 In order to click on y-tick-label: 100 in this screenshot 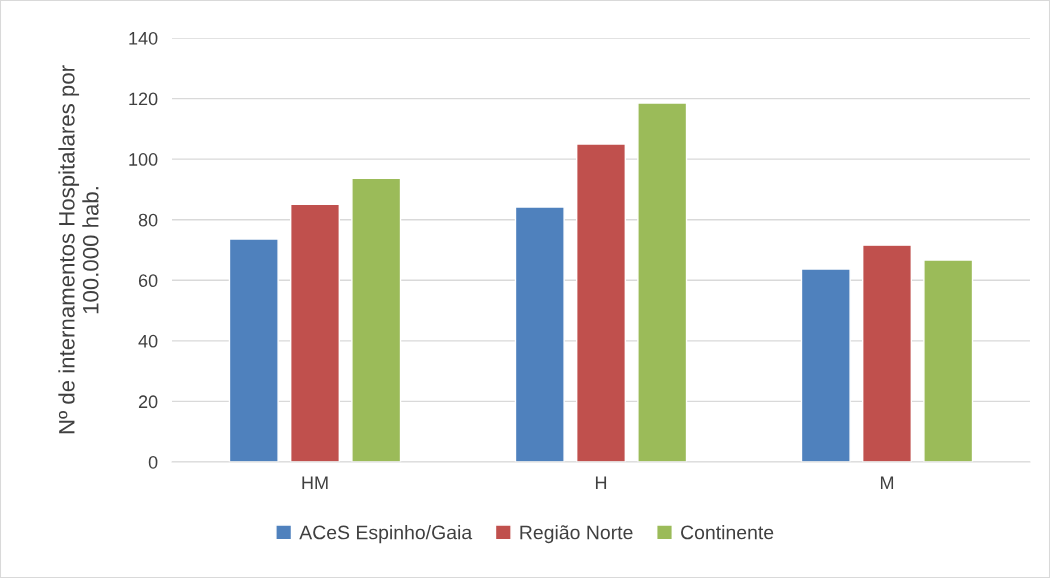, I will do `click(143, 159)`.